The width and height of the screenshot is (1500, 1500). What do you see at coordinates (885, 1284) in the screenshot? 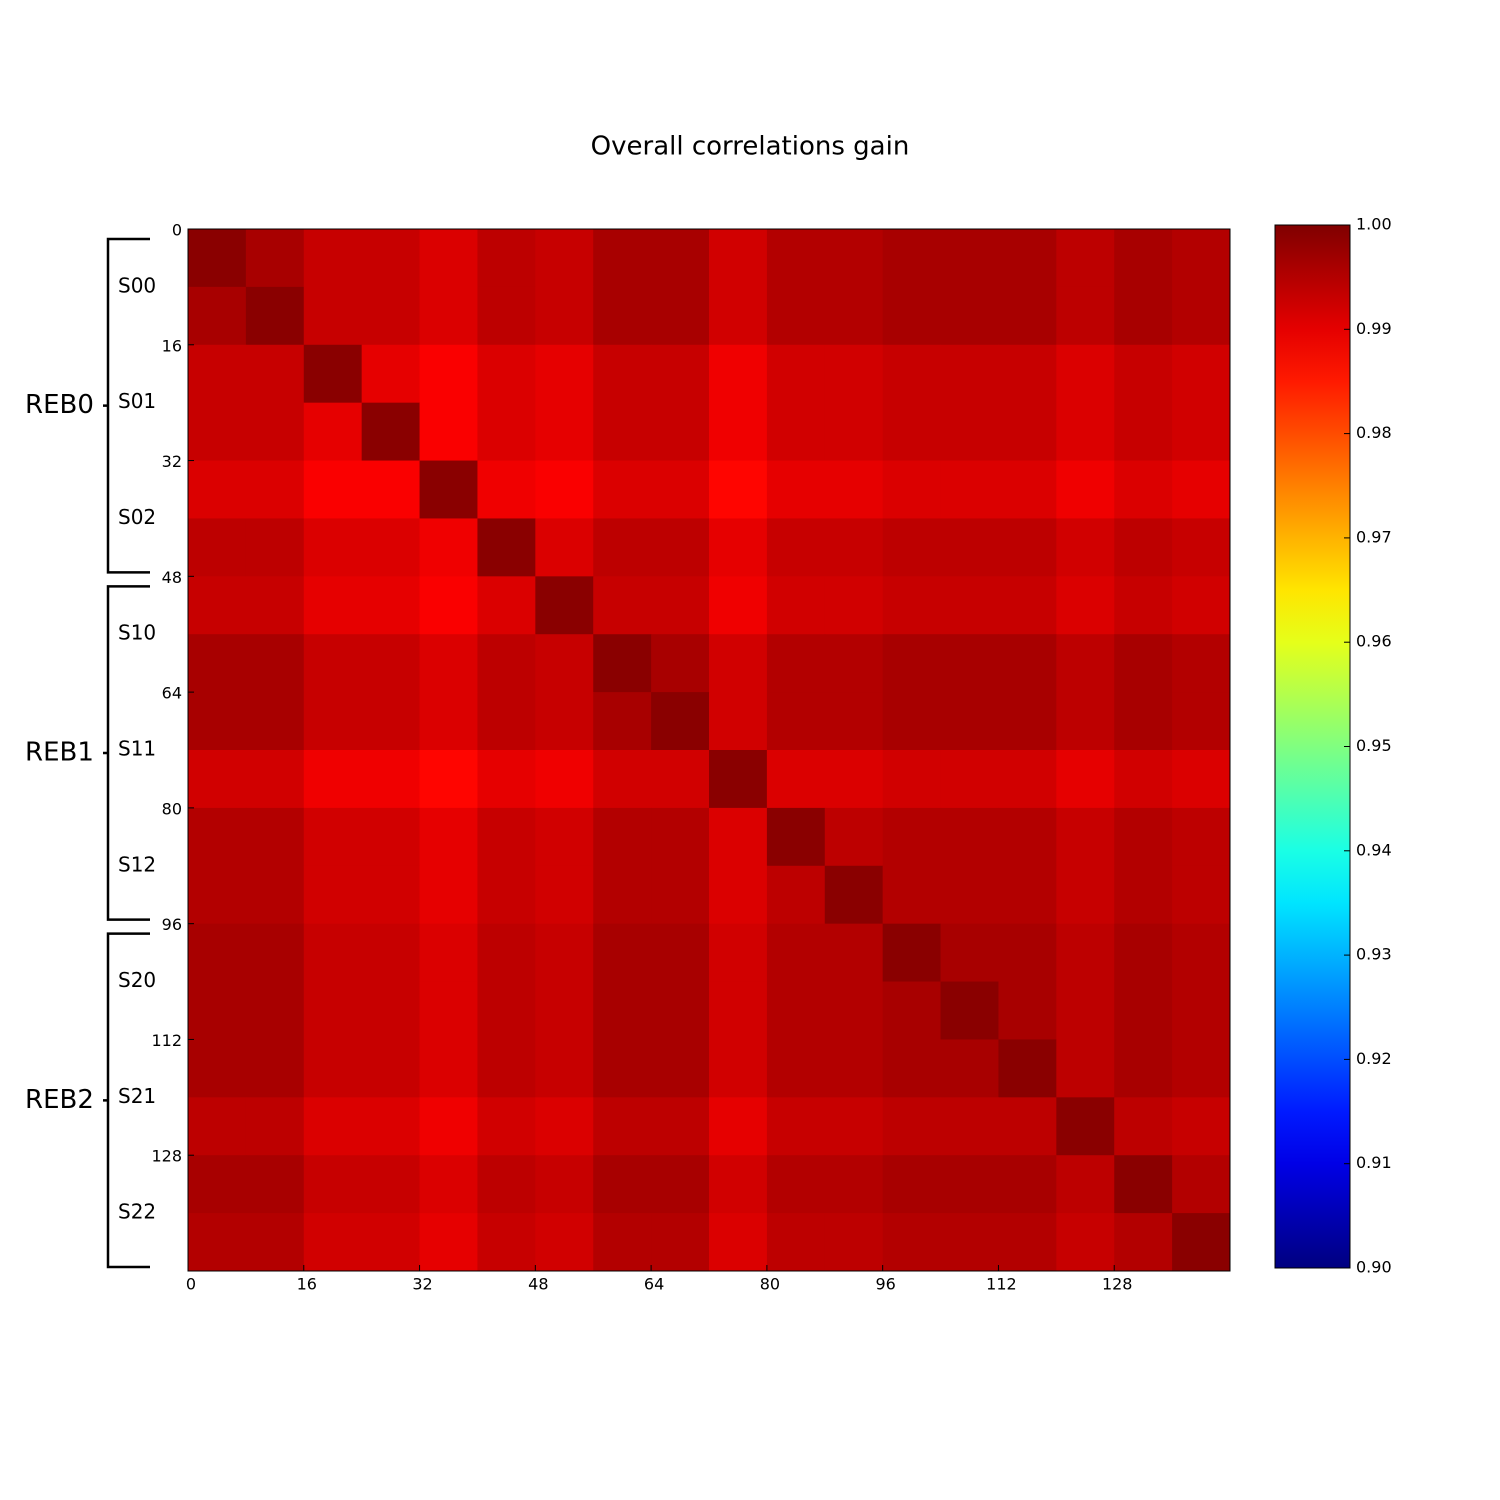
I see `x-tick-label: 96` at bounding box center [885, 1284].